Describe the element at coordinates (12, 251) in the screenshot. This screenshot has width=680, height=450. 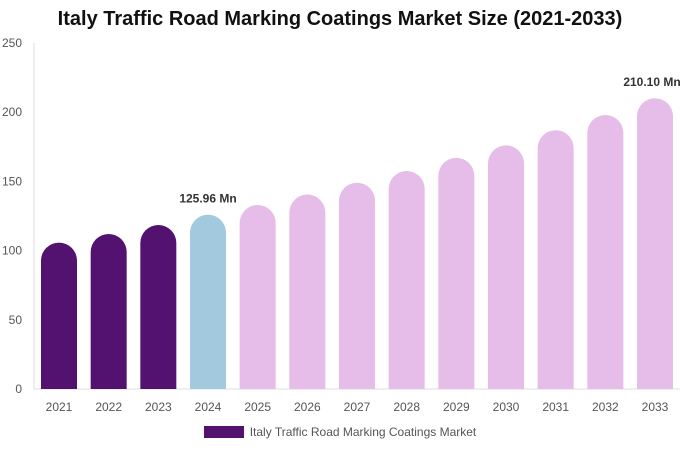
I see `y-tick-label: 100` at that location.